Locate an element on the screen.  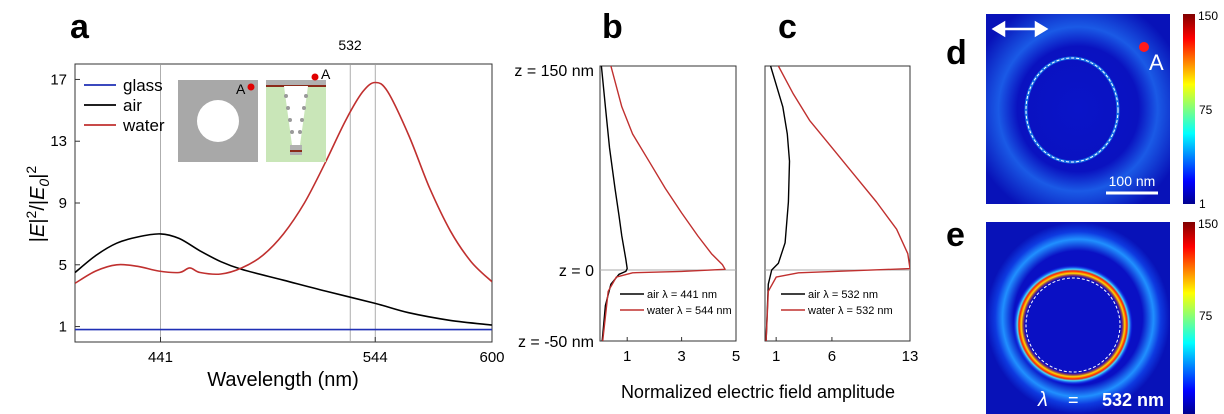
panel-b-legend-label-1: water λ = 544 nm is located at coordinates (689, 311).